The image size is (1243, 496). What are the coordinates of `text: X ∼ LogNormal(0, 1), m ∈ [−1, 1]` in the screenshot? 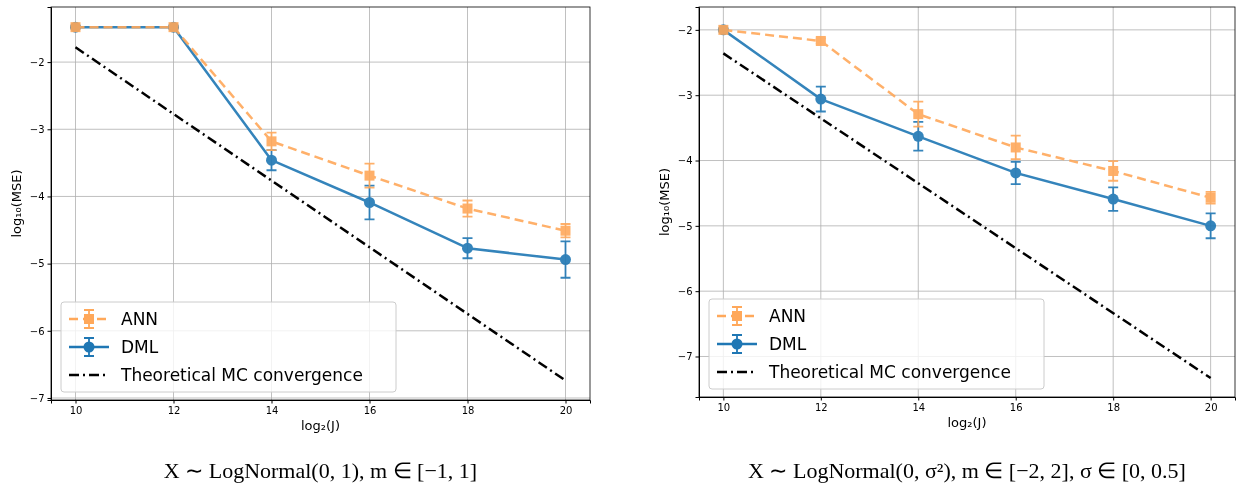 It's located at (320, 470).